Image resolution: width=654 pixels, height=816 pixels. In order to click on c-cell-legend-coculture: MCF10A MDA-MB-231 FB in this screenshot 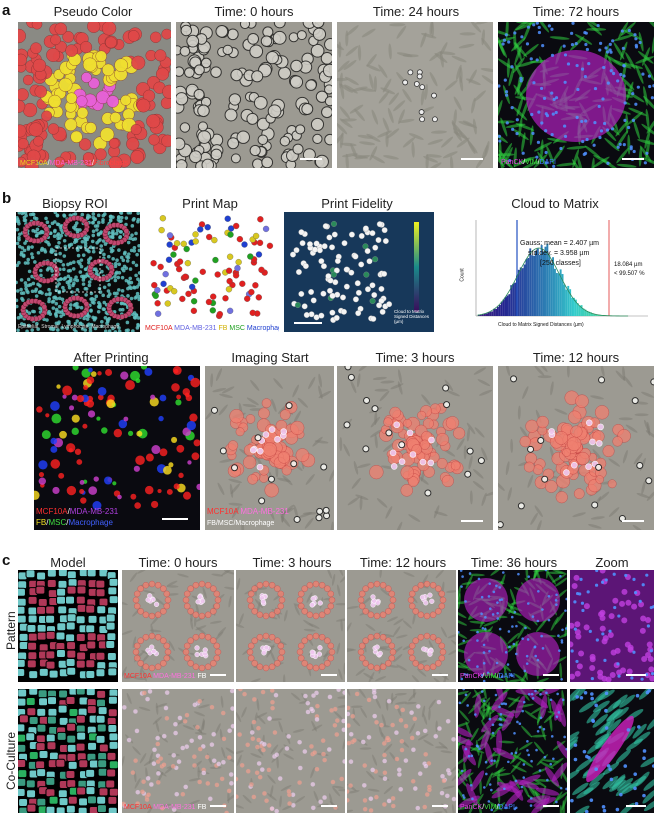, I will do `click(165, 807)`.